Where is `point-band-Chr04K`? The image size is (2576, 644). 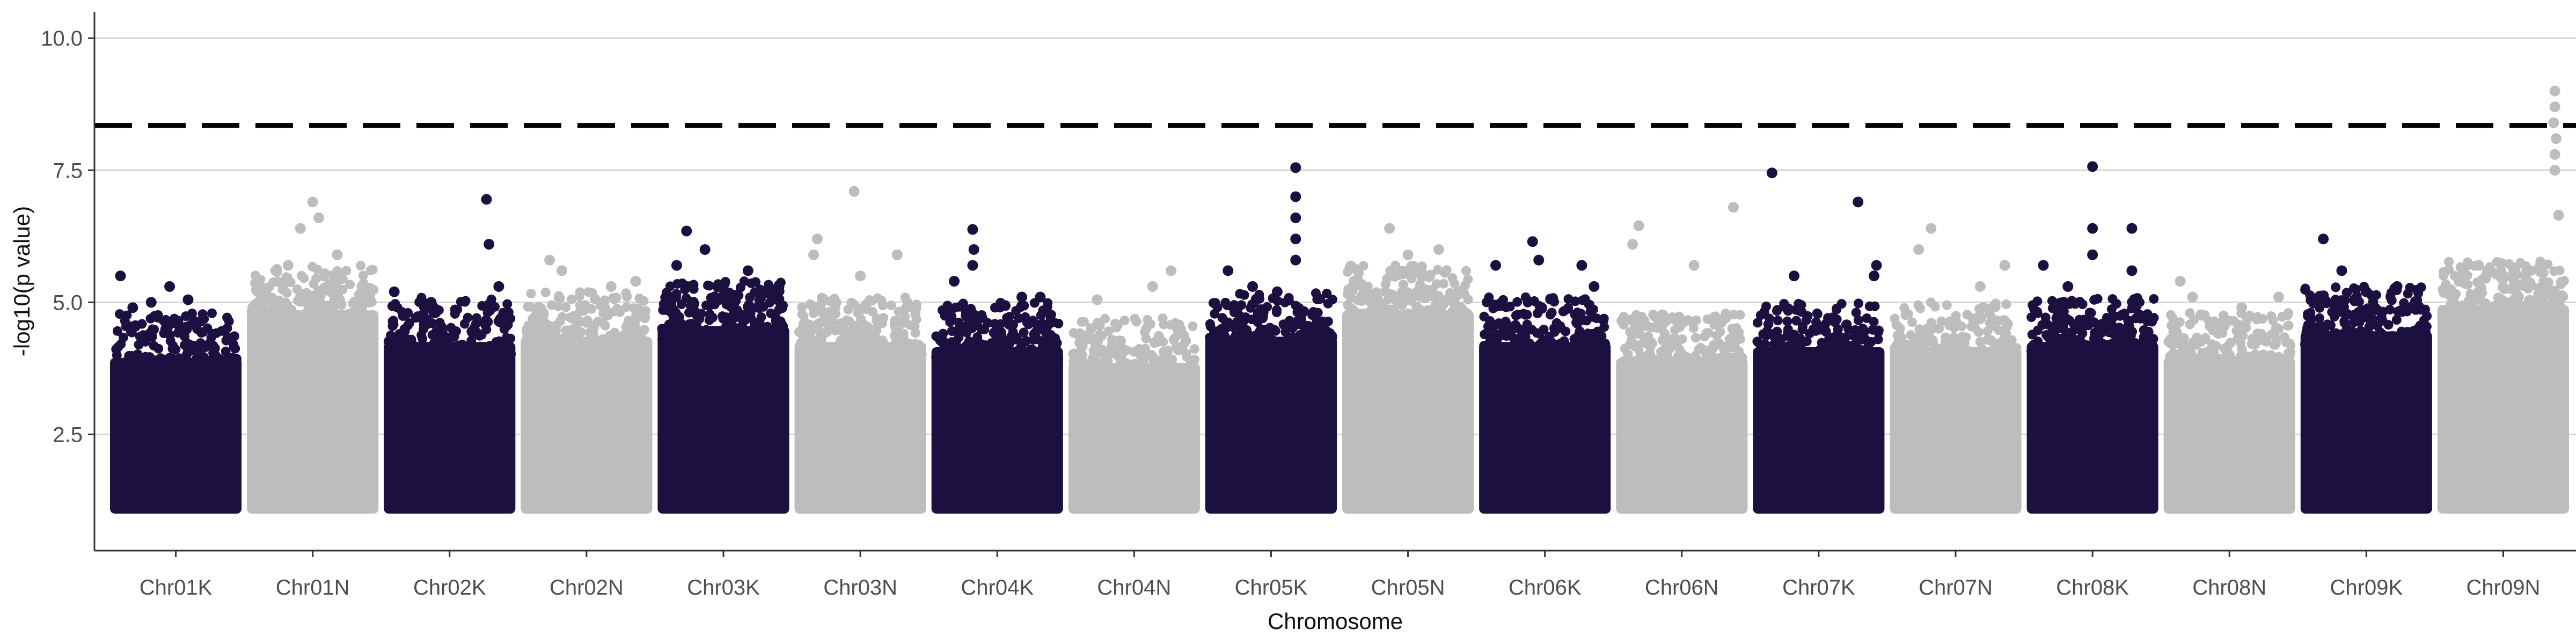
point-band-Chr04K is located at coordinates (997, 430).